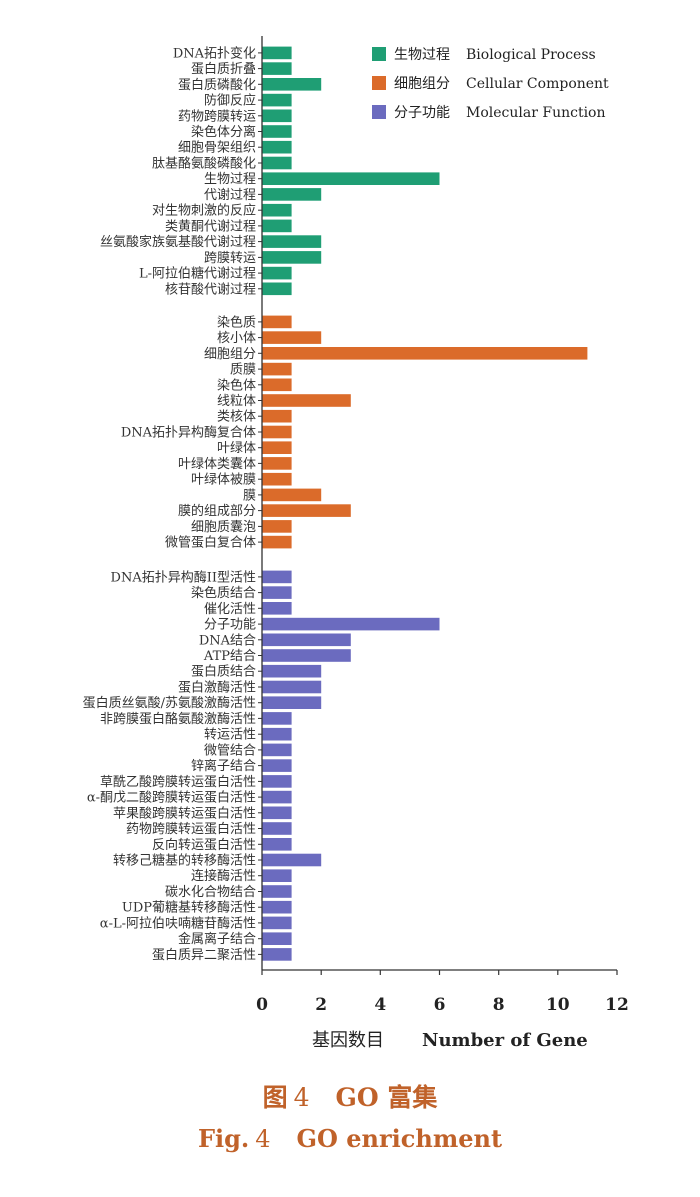 The height and width of the screenshot is (1197, 700). I want to click on category-label: 生物过程, so click(230, 179).